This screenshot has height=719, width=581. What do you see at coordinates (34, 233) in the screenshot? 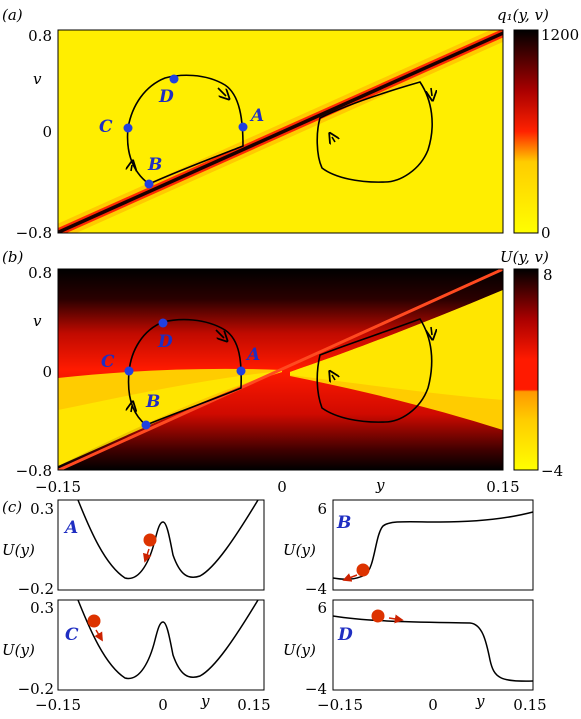
I see `panel-a-ytick-bot: −0.8` at bounding box center [34, 233].